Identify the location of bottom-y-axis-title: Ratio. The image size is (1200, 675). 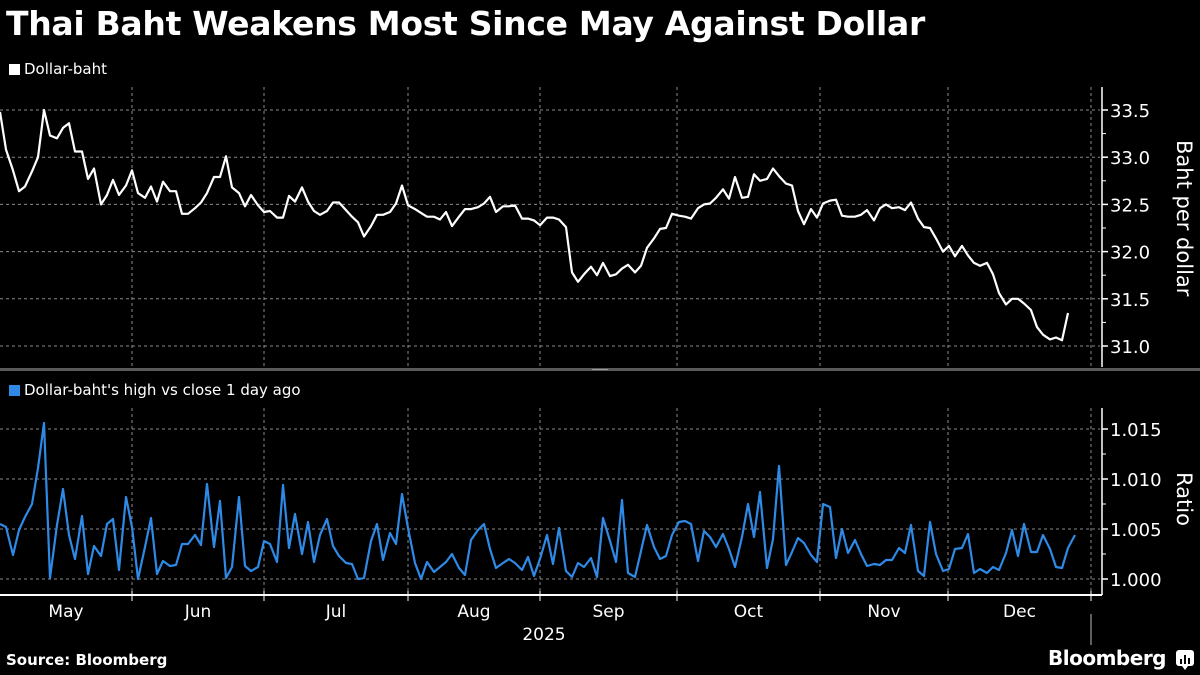
(1184, 499).